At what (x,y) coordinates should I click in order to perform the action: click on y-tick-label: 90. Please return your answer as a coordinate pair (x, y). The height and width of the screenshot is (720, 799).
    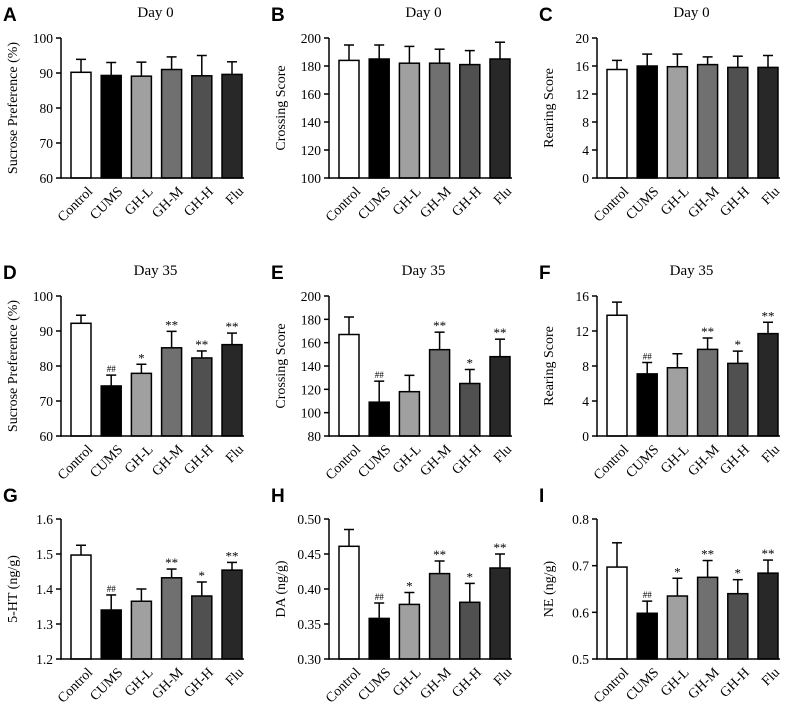
    Looking at the image, I should click on (47, 73).